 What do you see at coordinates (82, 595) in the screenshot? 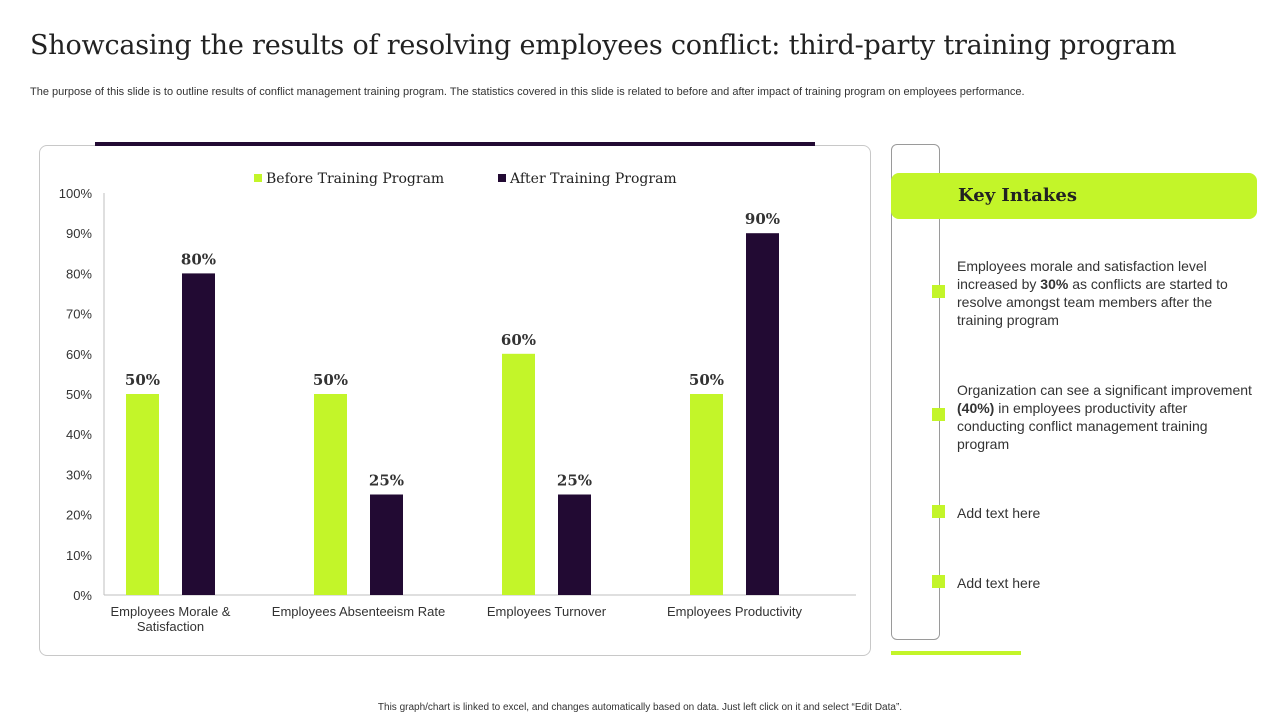
I see `y-tick-label: 0%` at bounding box center [82, 595].